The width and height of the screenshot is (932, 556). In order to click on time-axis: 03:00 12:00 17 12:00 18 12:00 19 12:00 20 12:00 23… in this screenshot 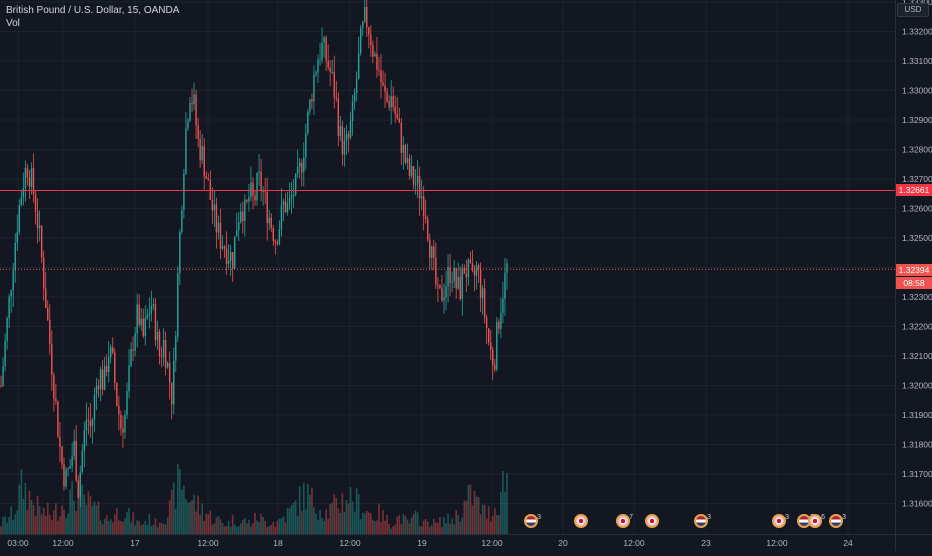, I will do `click(447, 542)`.